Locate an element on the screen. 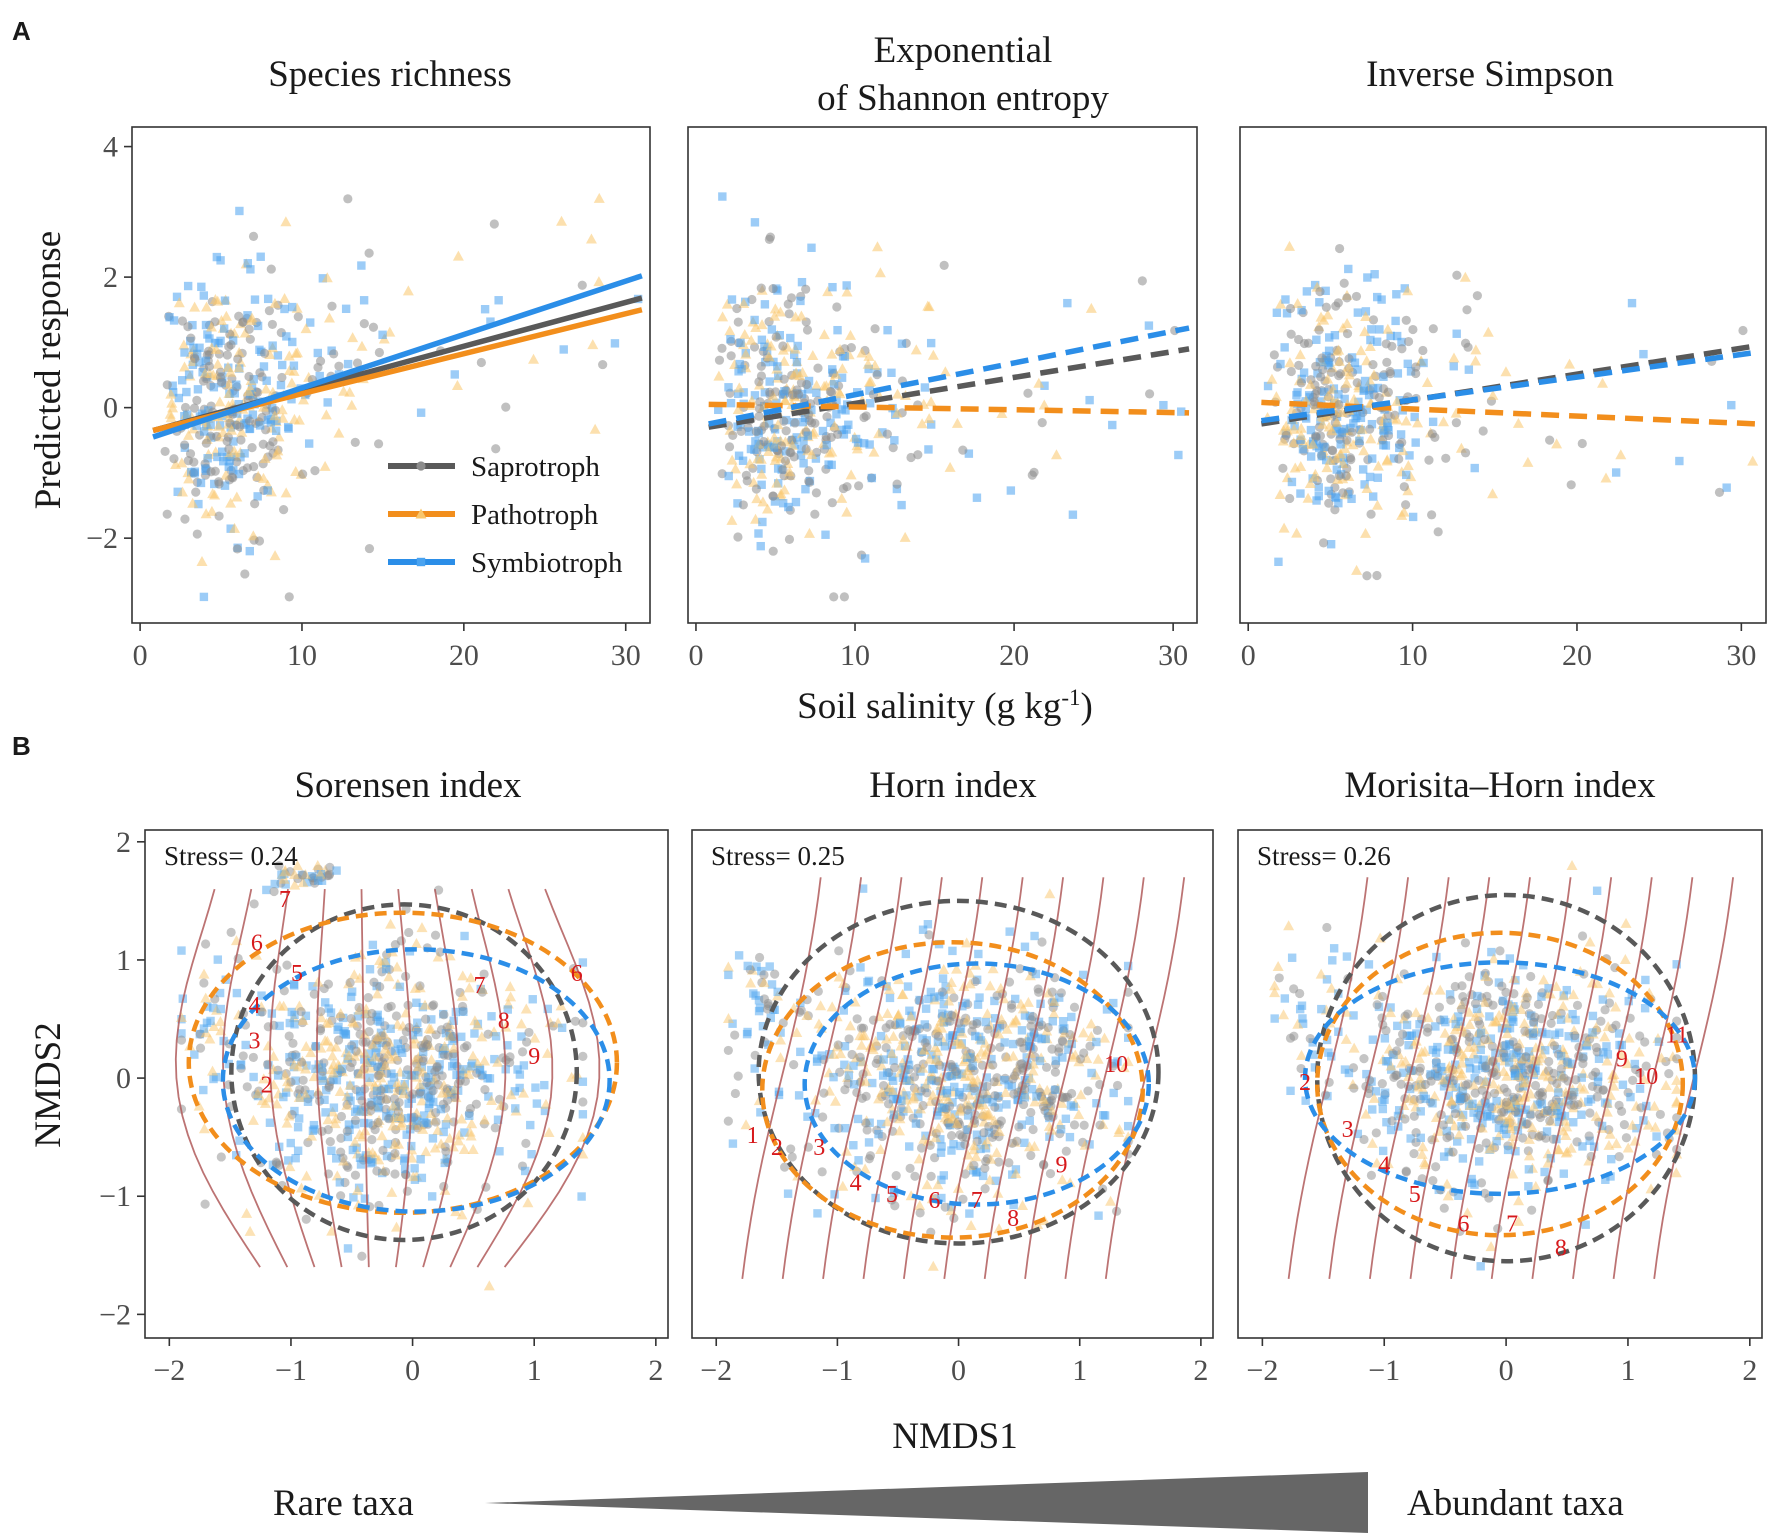 The height and width of the screenshot is (1537, 1775). fit-line-pathotroph is located at coordinates (949, 408).